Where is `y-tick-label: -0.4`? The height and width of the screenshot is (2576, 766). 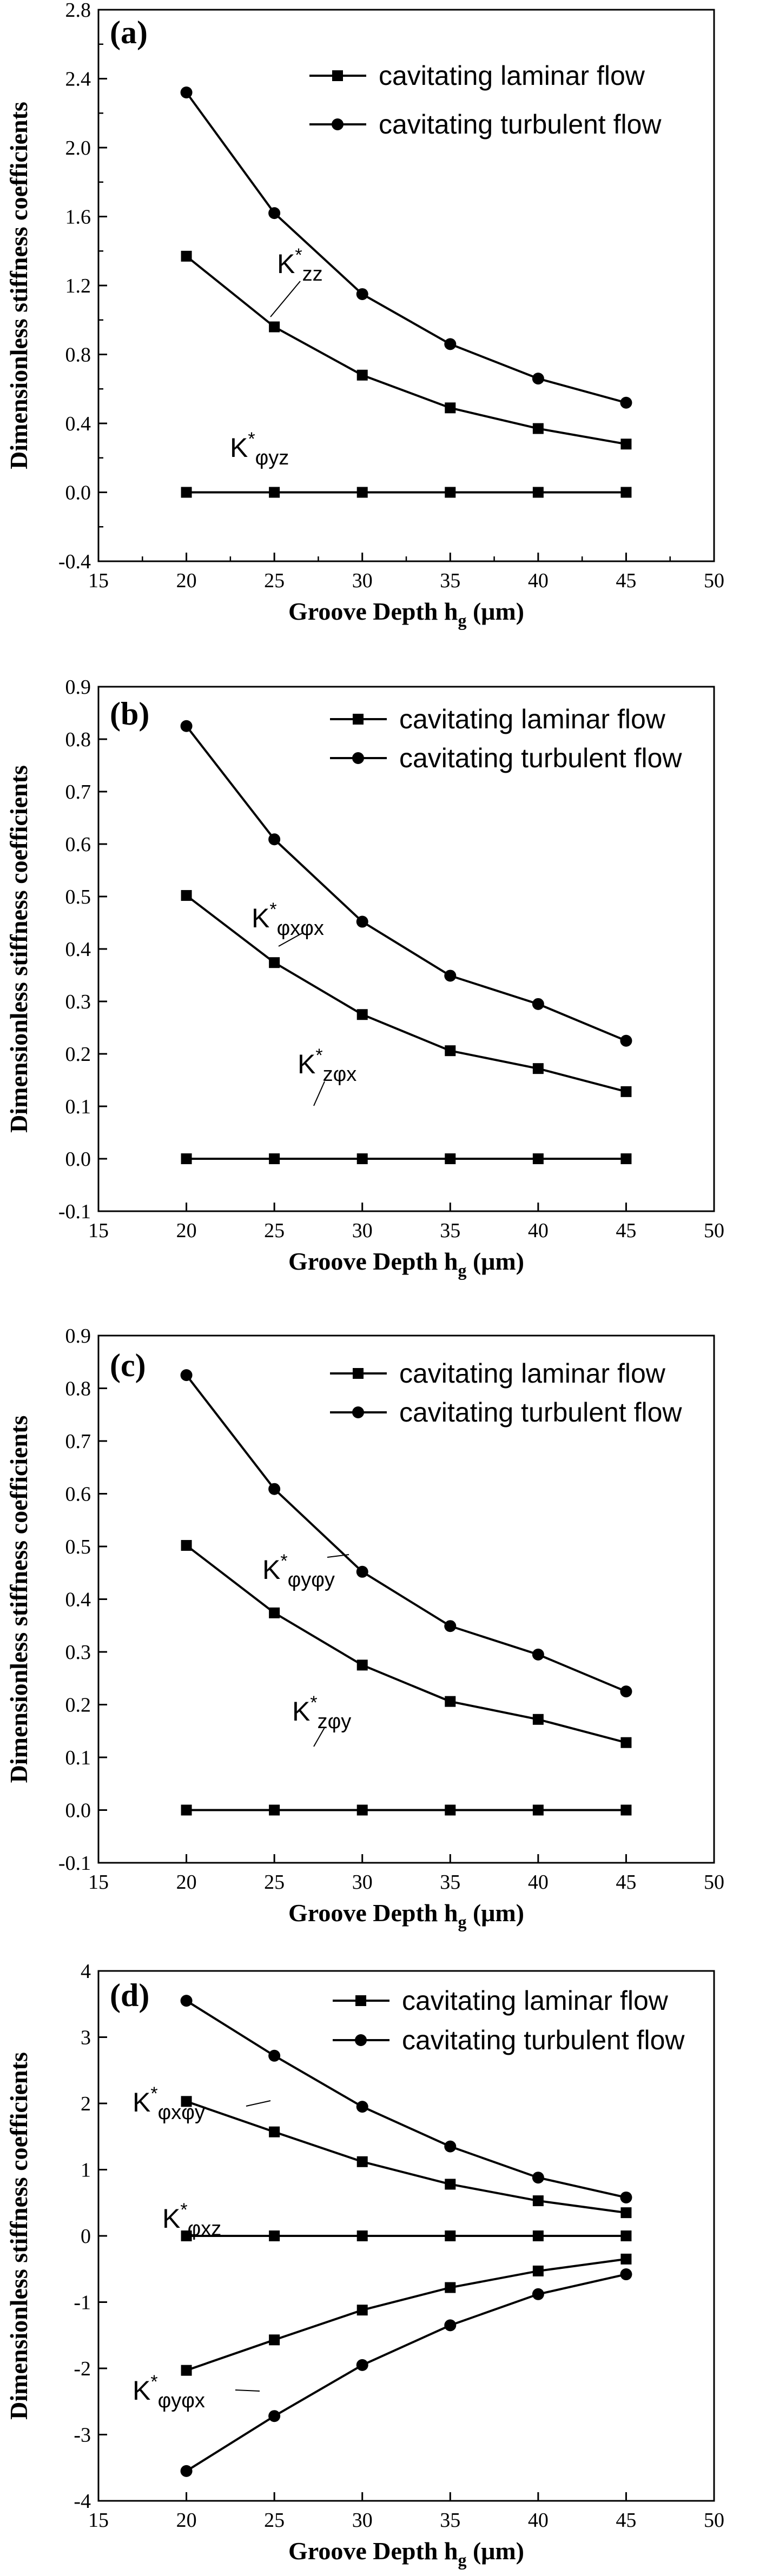 y-tick-label: -0.4 is located at coordinates (74, 561).